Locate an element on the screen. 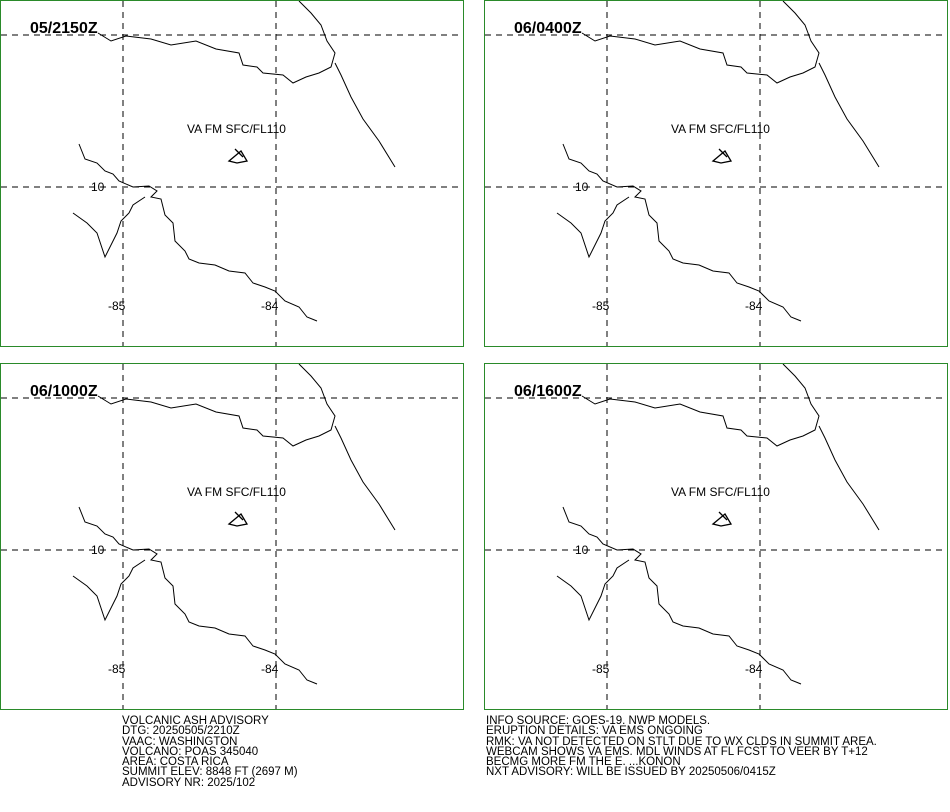 This screenshot has width=950, height=812. advisory-line: VOLCANO: POAS 345040 is located at coordinates (190, 751).